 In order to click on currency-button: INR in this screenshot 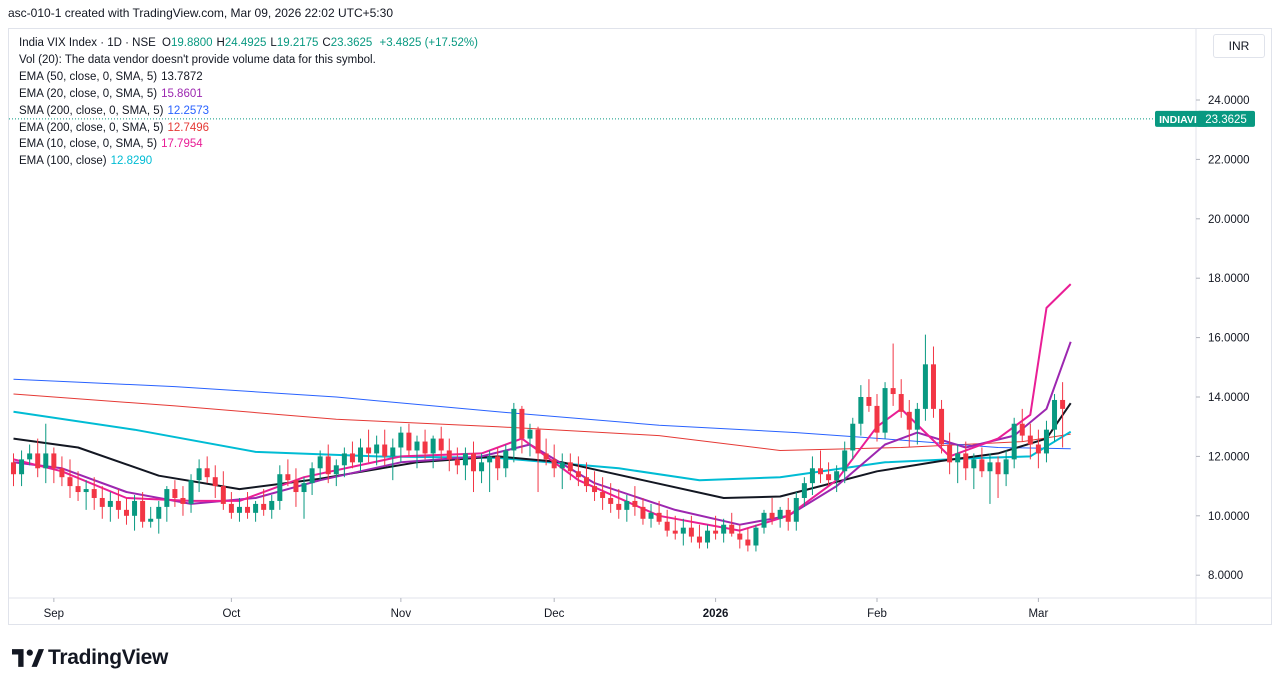, I will do `click(1239, 46)`.